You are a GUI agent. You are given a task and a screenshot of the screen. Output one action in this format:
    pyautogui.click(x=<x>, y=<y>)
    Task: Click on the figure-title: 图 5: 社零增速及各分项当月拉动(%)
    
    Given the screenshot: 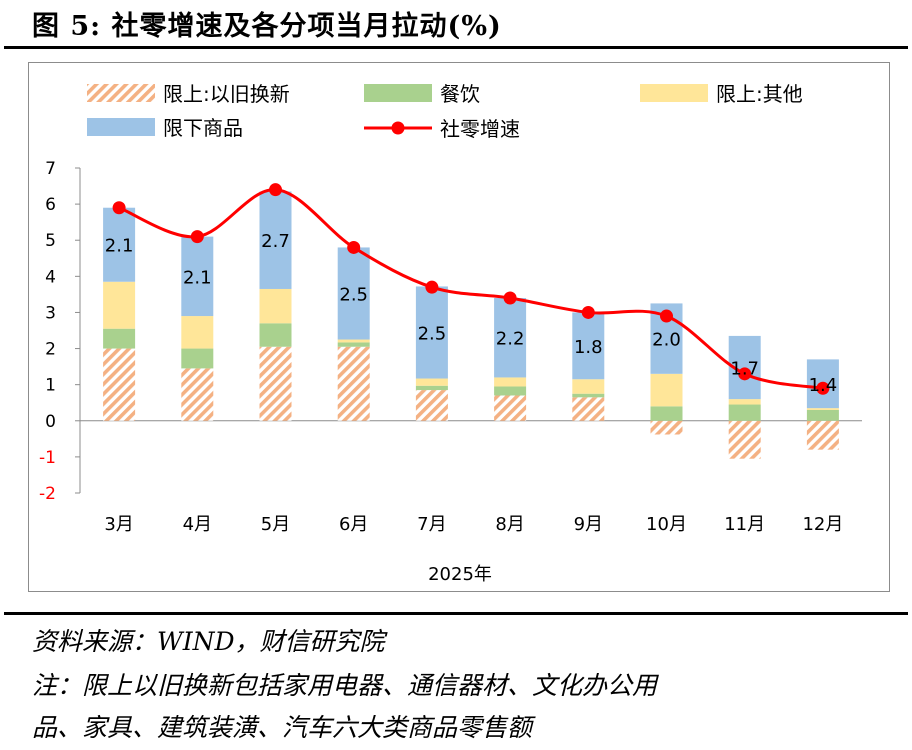 What is the action you would take?
    pyautogui.click(x=267, y=26)
    